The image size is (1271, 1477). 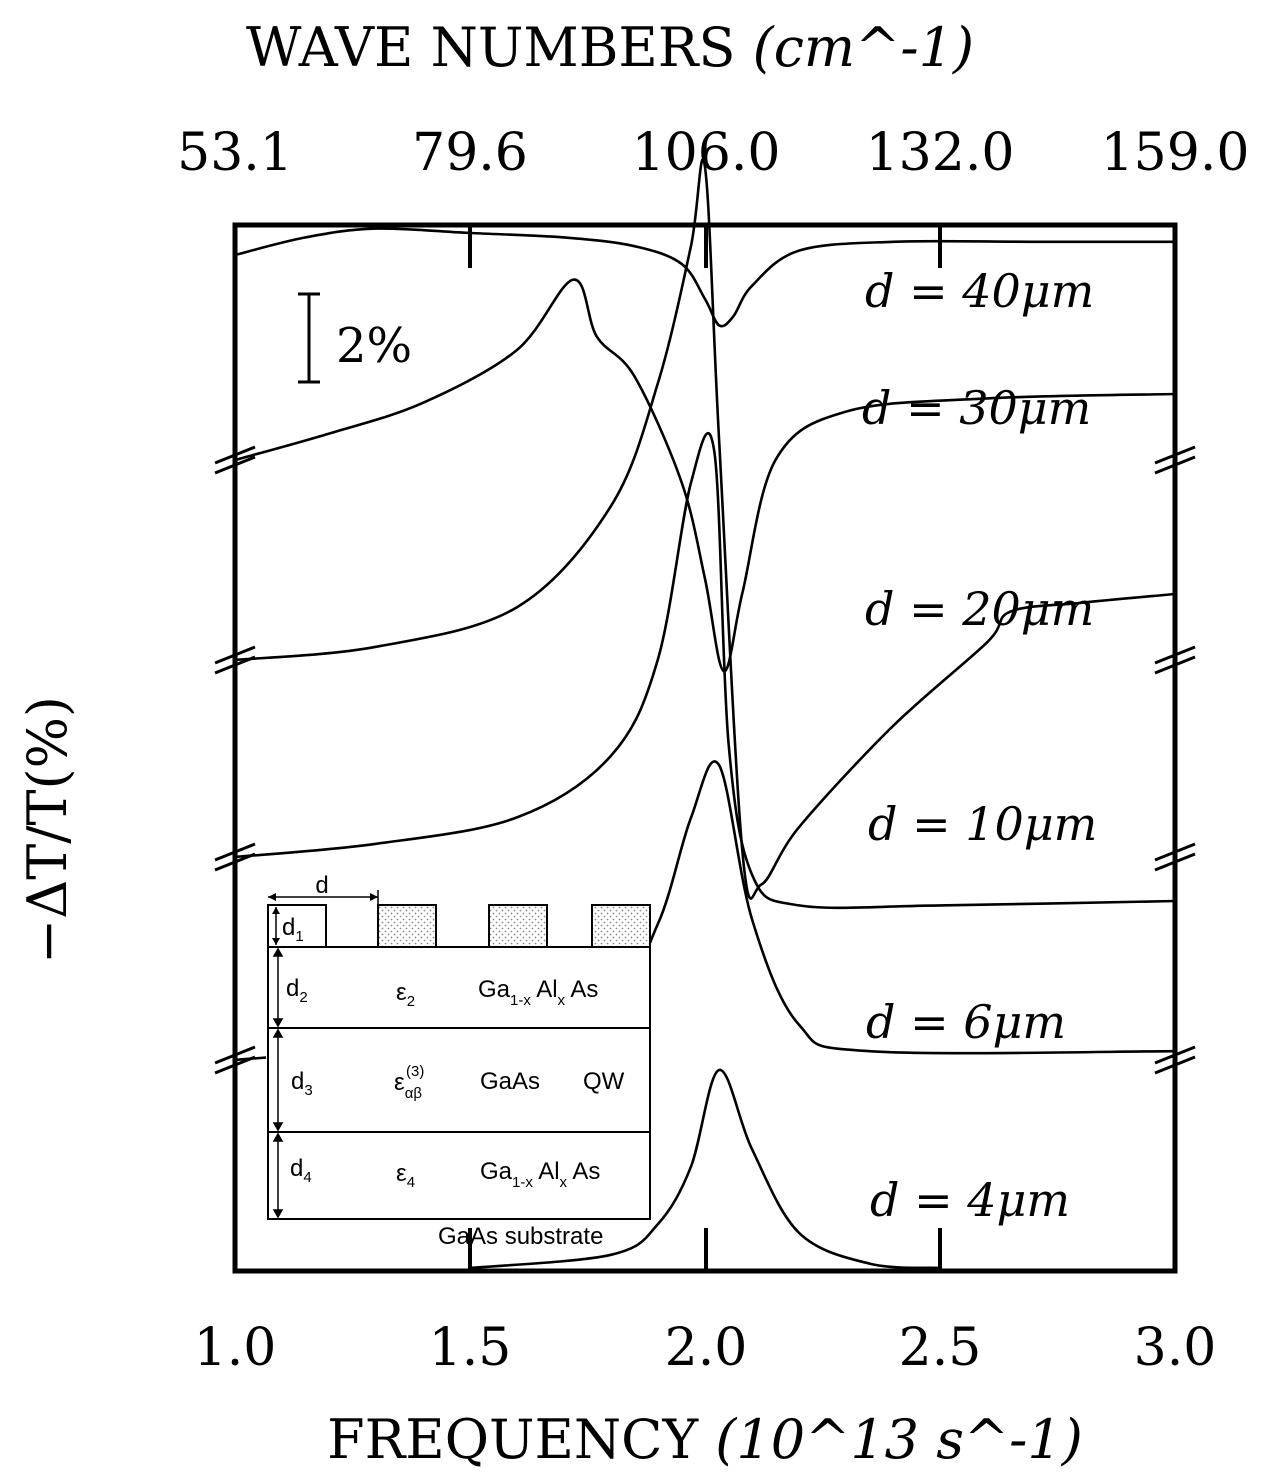 I want to click on bottom-tick-label: 3.0, so click(x=1175, y=1348).